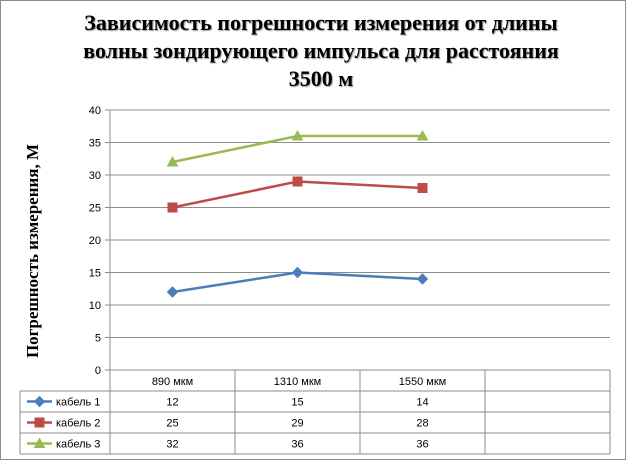 This screenshot has width=626, height=460. I want to click on data-table-cell: 29, so click(297, 424).